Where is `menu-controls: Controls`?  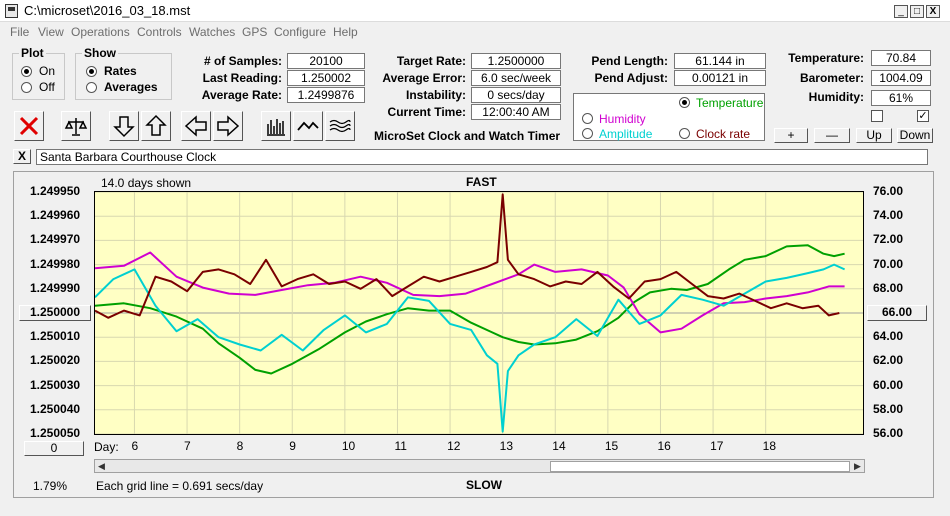 menu-controls: Controls is located at coordinates (159, 32).